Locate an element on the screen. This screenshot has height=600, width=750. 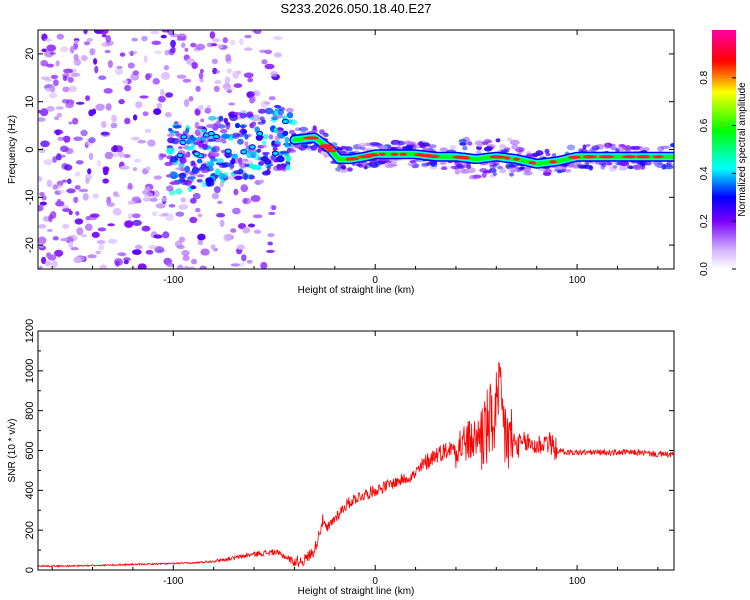
y-tick-label: 1200 is located at coordinates (30, 331).